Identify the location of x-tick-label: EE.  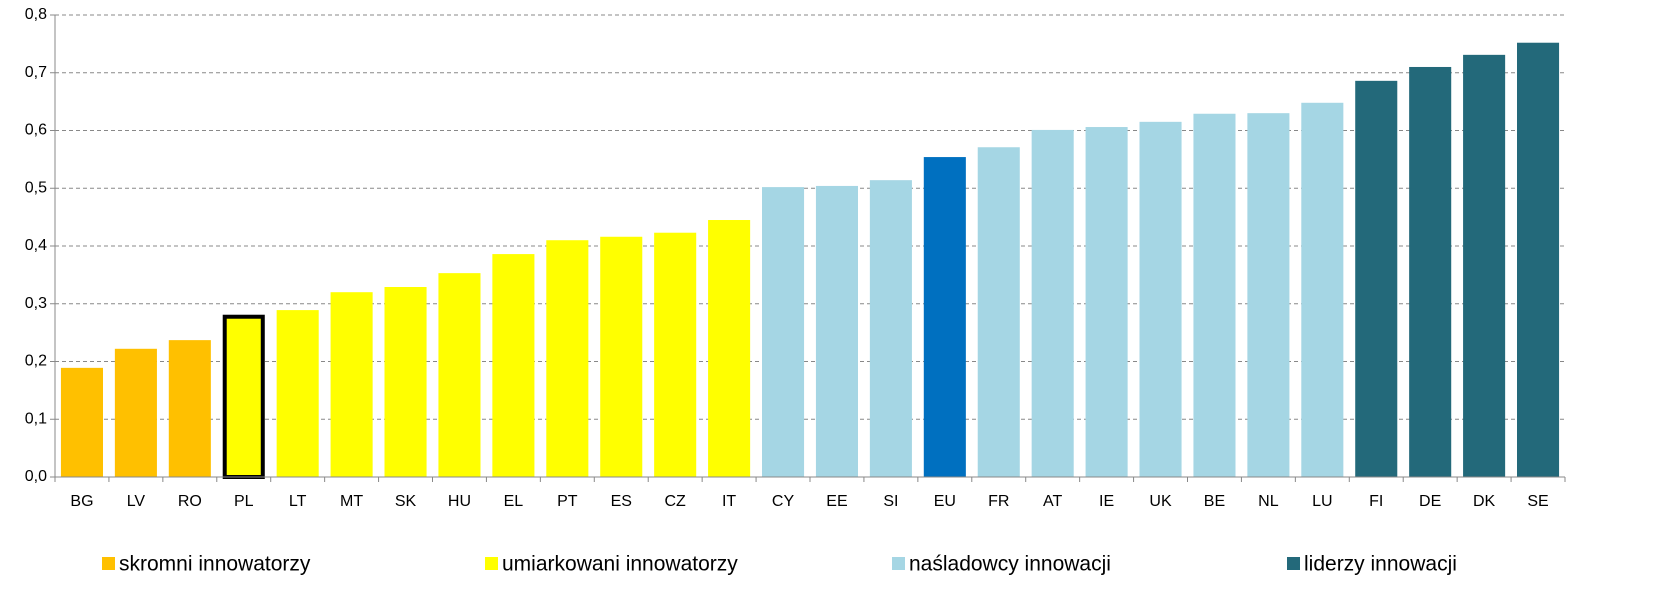
(836, 501).